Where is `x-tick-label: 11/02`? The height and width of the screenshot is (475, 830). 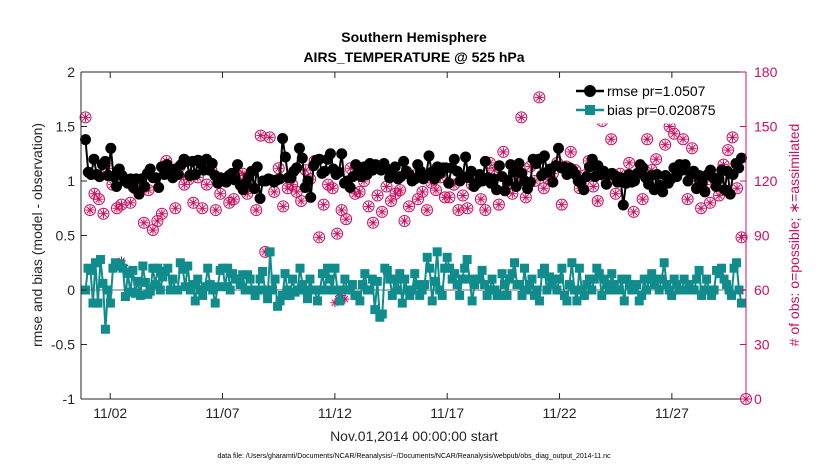 x-tick-label: 11/02 is located at coordinates (110, 413).